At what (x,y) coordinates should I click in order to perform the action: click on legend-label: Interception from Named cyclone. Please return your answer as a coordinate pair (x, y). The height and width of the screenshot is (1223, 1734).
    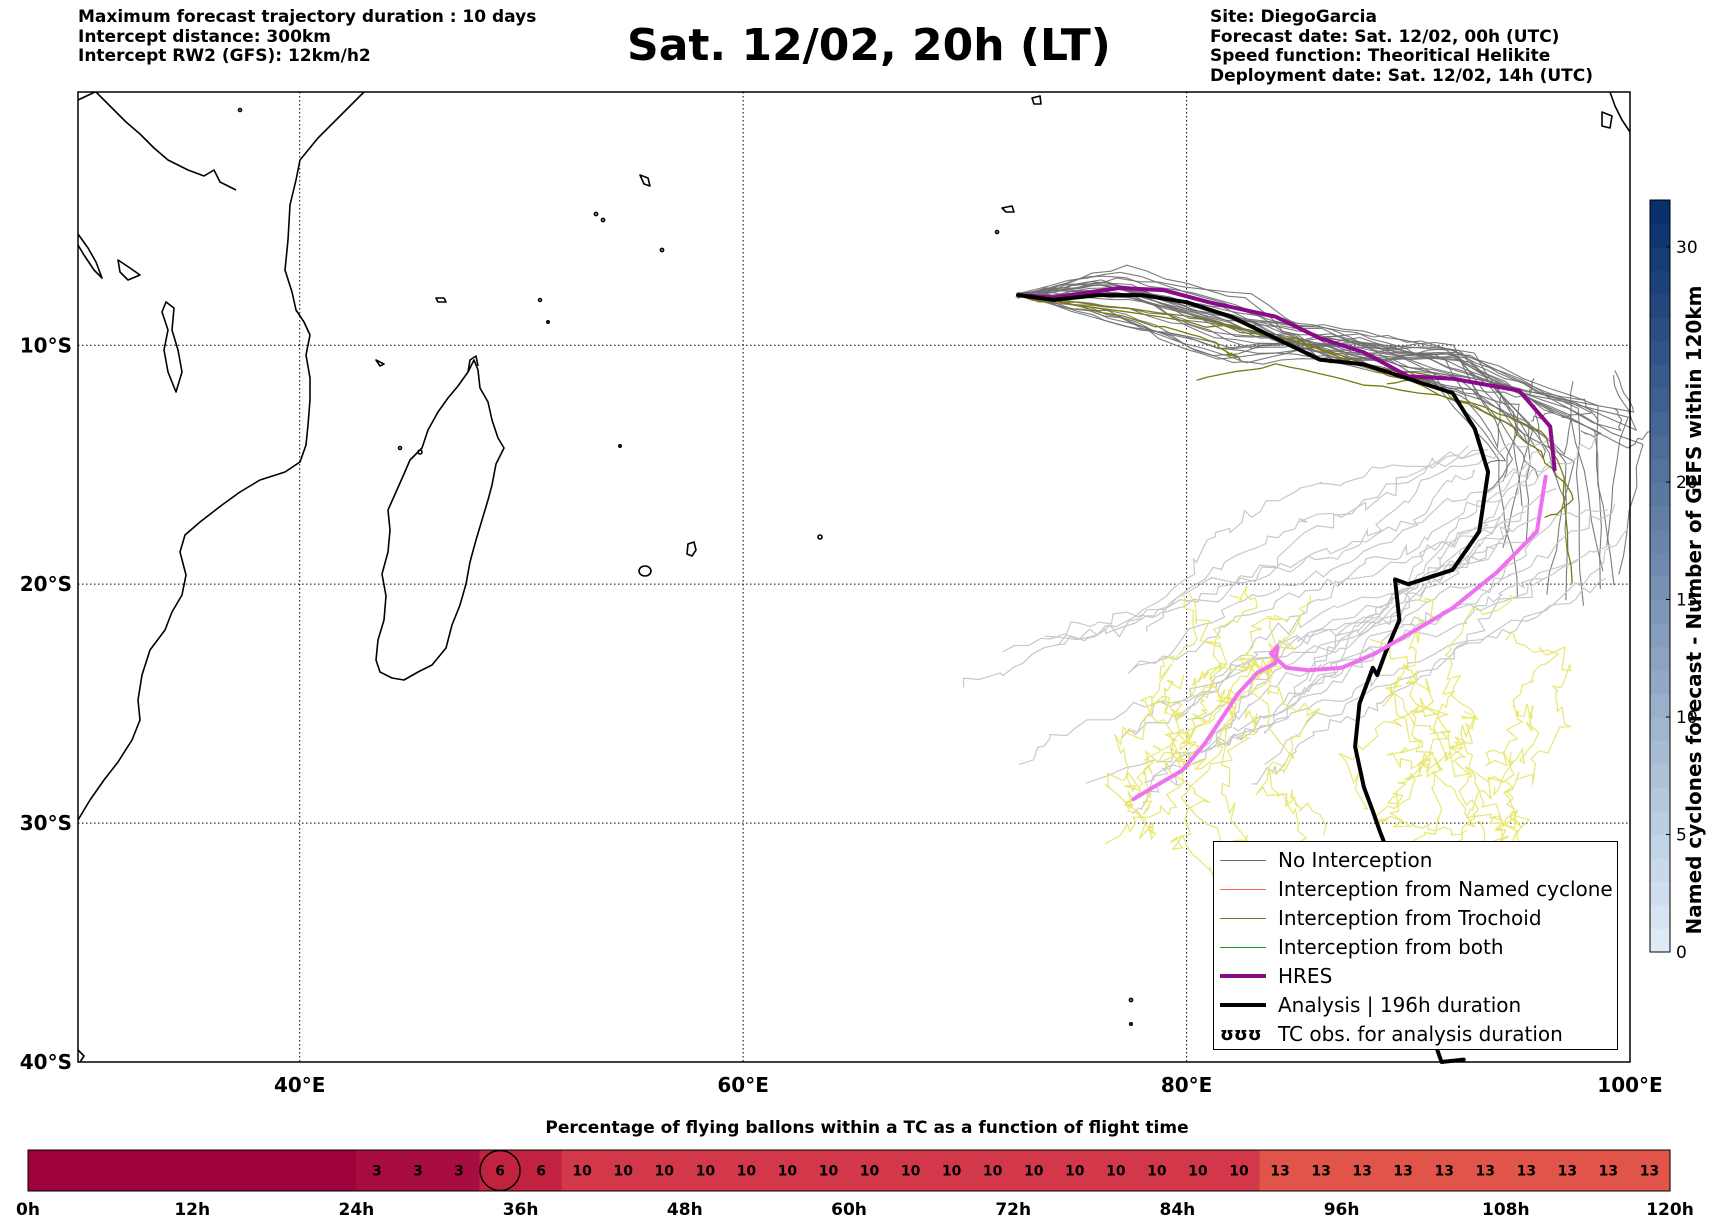
    Looking at the image, I should click on (1445, 889).